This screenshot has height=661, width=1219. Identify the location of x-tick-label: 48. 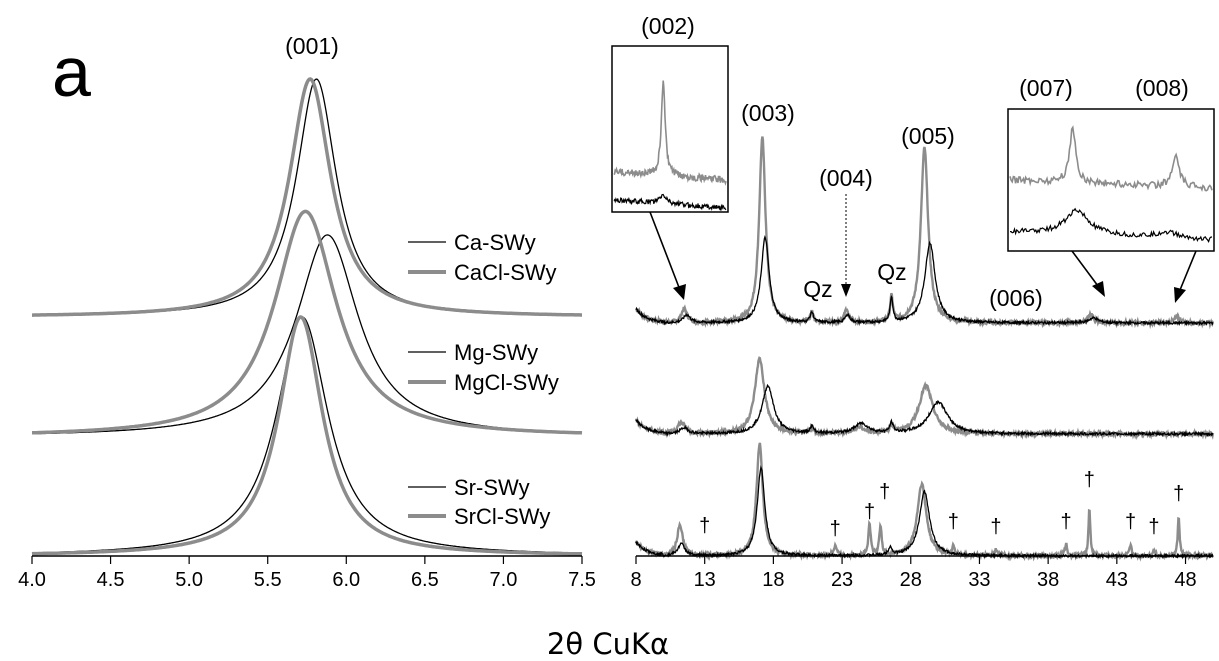
(1185, 580).